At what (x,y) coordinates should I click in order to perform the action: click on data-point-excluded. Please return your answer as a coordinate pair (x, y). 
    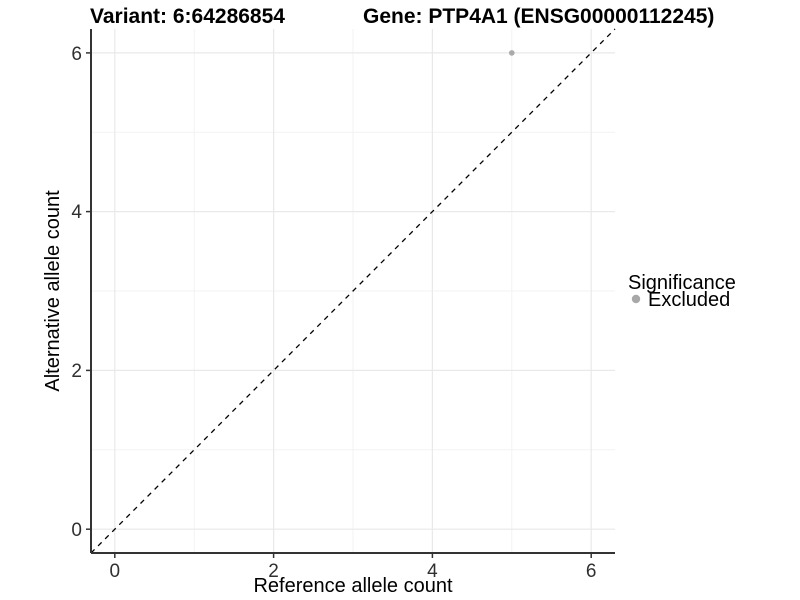
    Looking at the image, I should click on (512, 53).